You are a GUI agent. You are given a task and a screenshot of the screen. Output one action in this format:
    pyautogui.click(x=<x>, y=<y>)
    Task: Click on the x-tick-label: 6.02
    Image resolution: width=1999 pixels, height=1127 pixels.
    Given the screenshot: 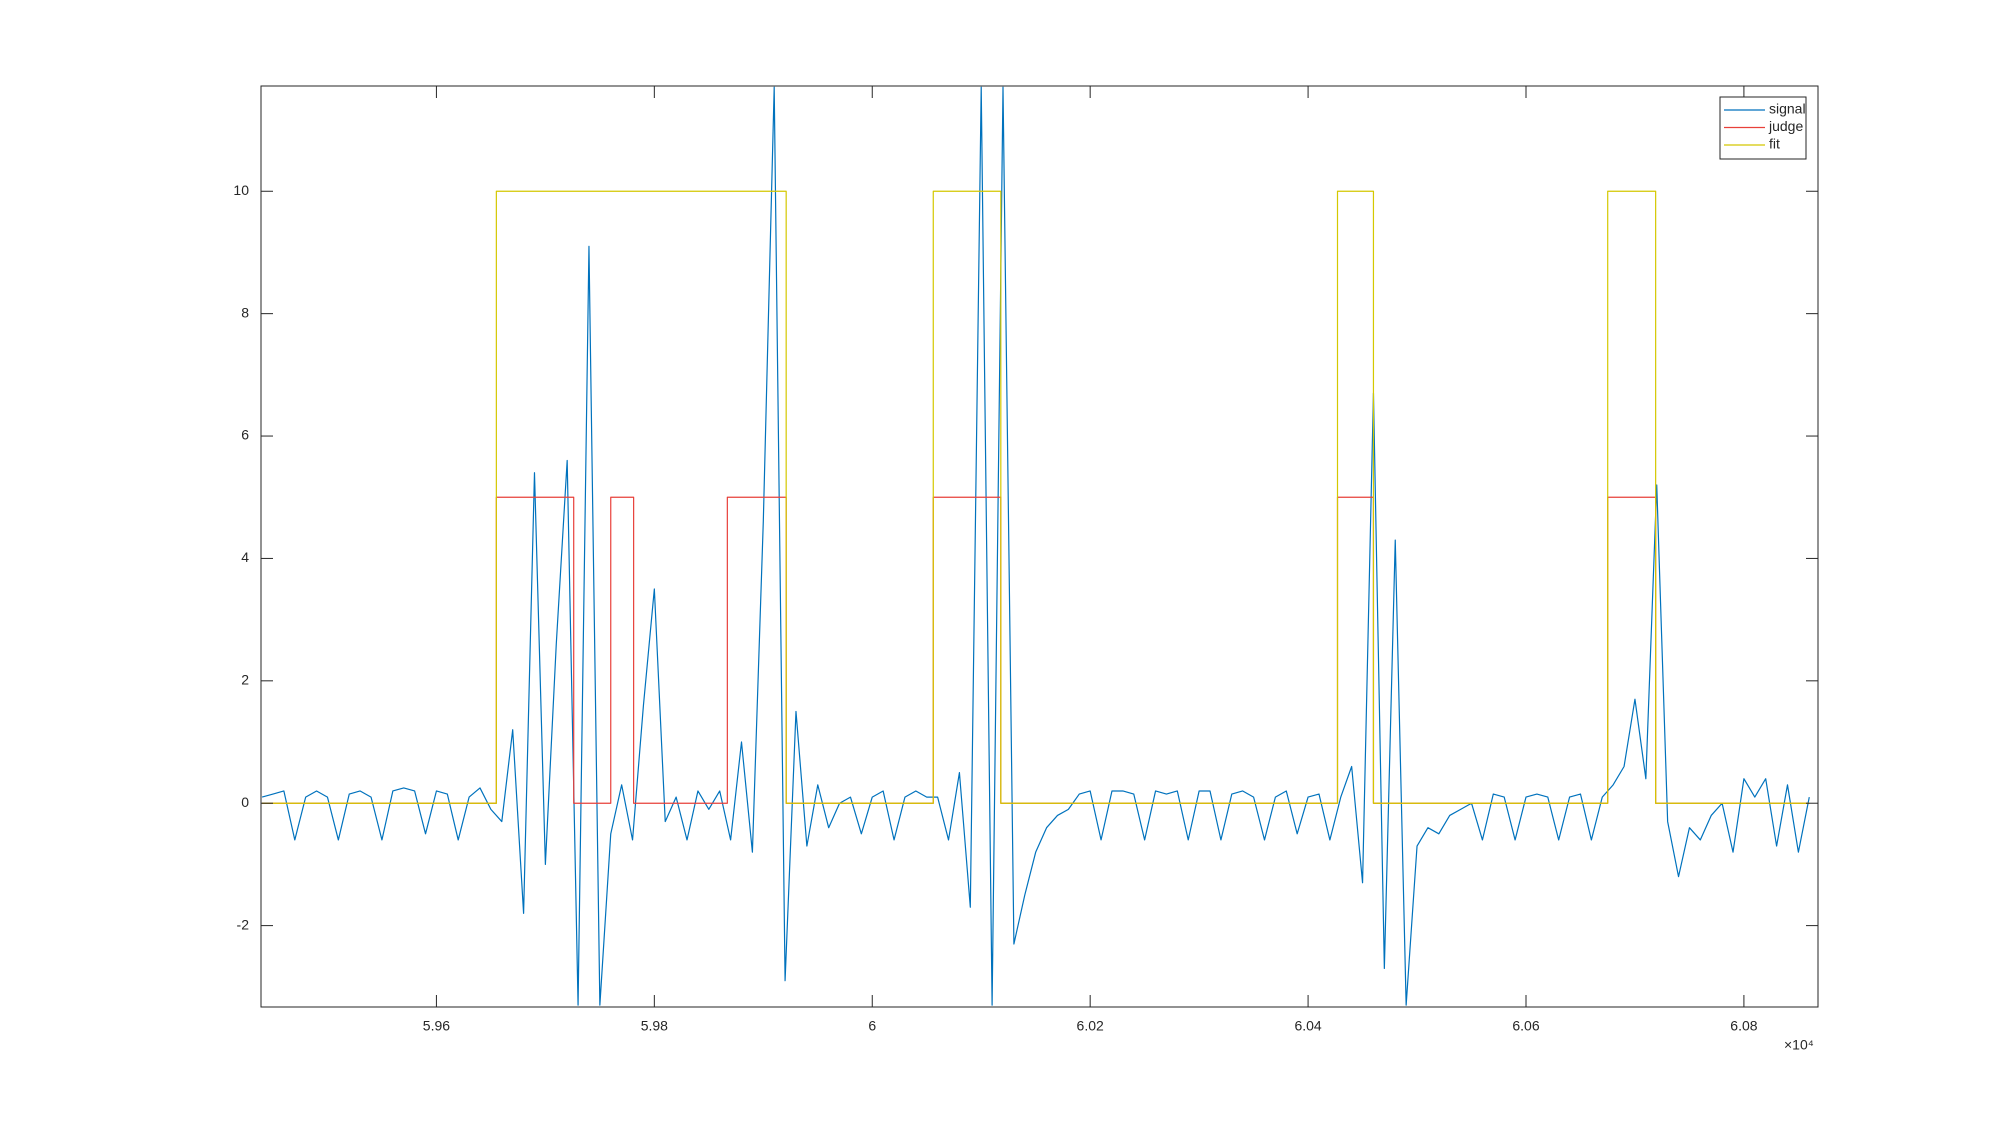 What is the action you would take?
    pyautogui.click(x=1090, y=1026)
    